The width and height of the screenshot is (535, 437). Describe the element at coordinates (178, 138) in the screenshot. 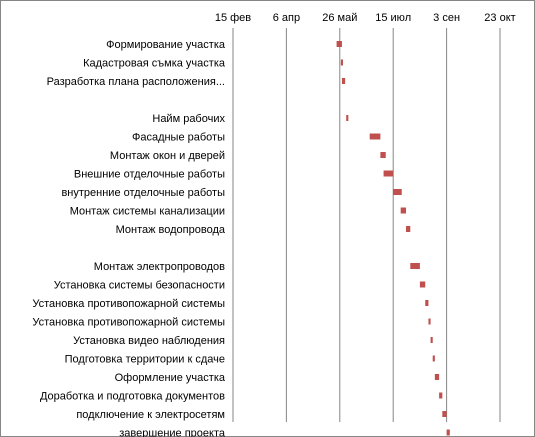

I see `task-label: Фасадные работы` at that location.